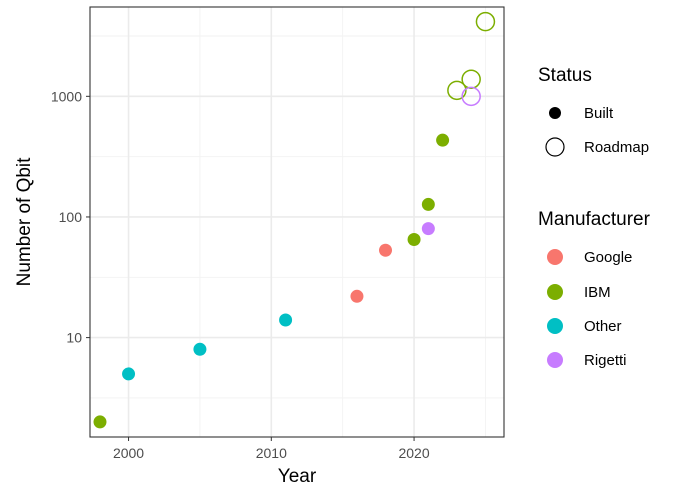 The height and width of the screenshot is (490, 693). I want to click on legend-title-status: Status, so click(565, 75).